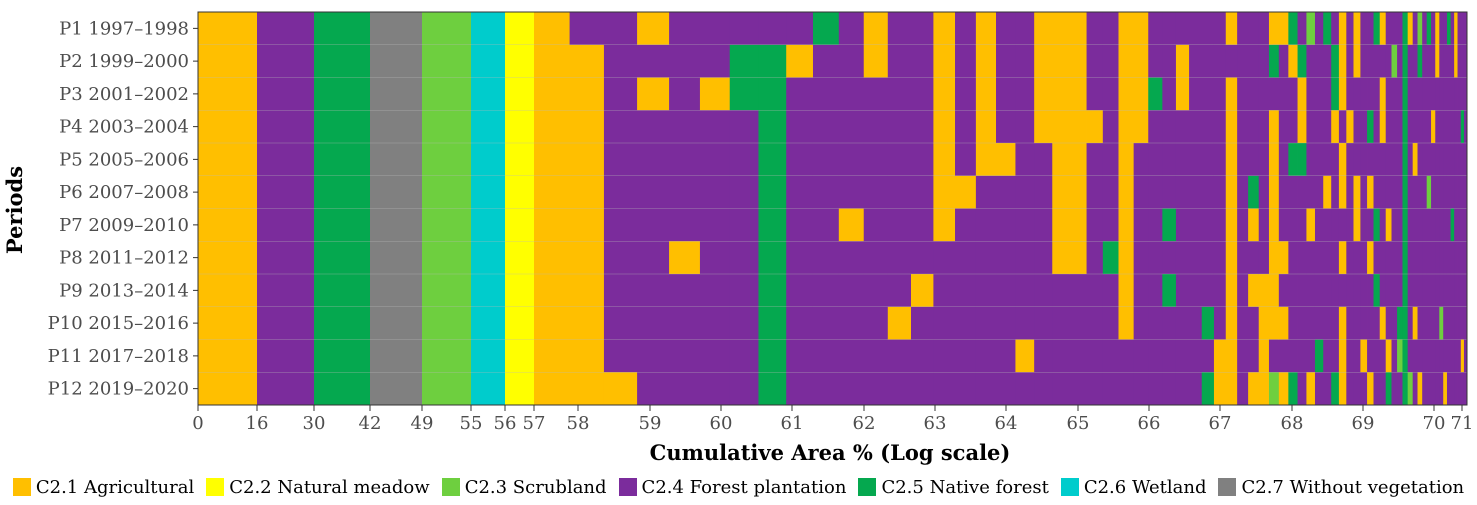 This screenshot has height=505, width=1477. I want to click on legend-label: C2.7 Without vegetation, so click(1353, 487).